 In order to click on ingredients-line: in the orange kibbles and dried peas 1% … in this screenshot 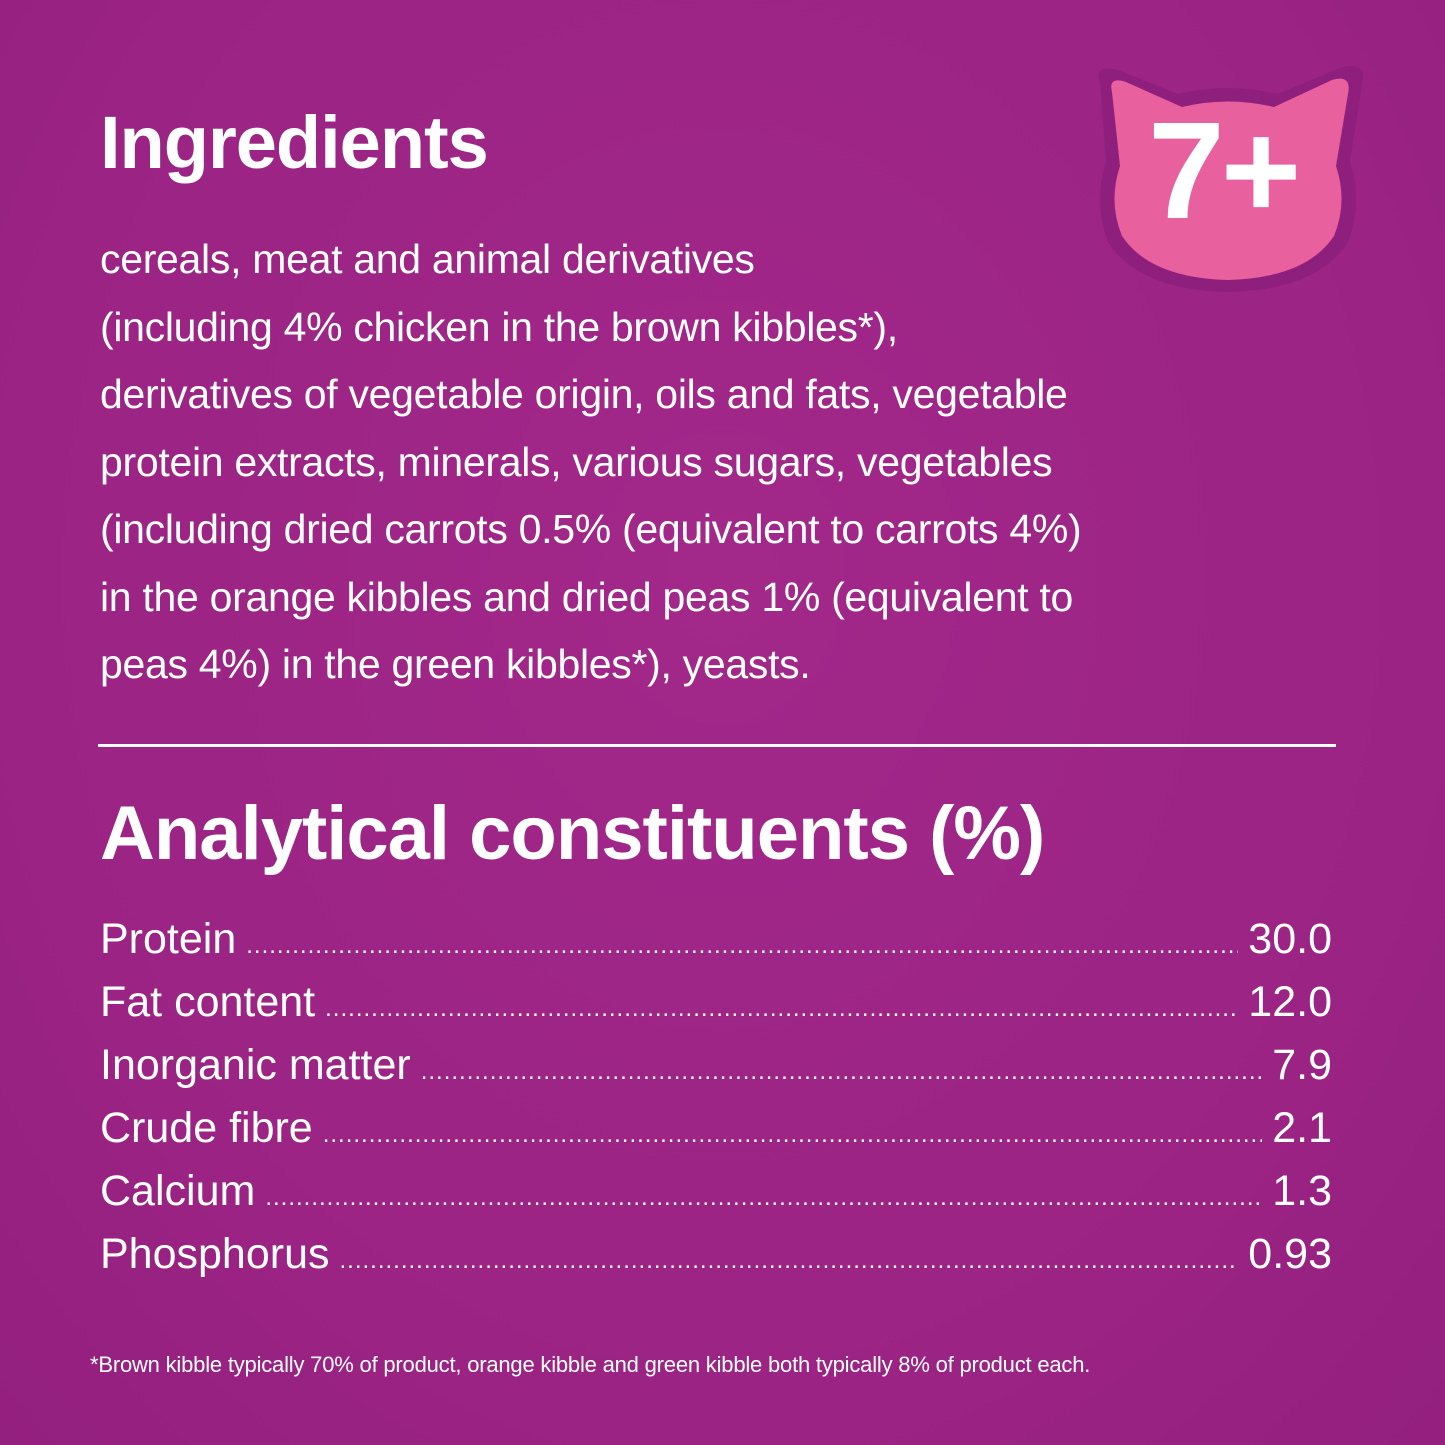, I will do `click(587, 596)`.